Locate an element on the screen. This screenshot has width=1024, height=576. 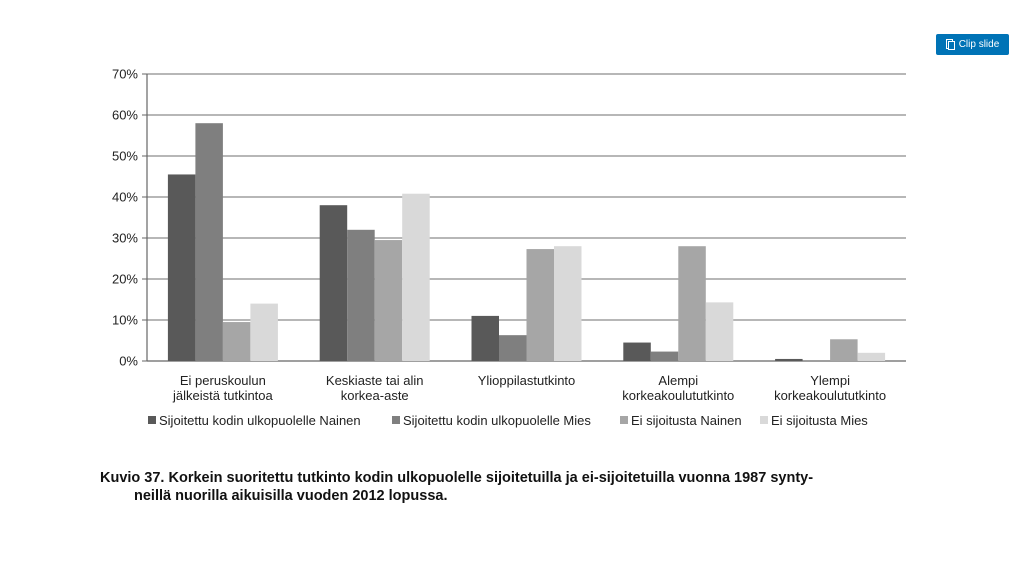
clip-slide-button: Clip slide is located at coordinates (972, 44).